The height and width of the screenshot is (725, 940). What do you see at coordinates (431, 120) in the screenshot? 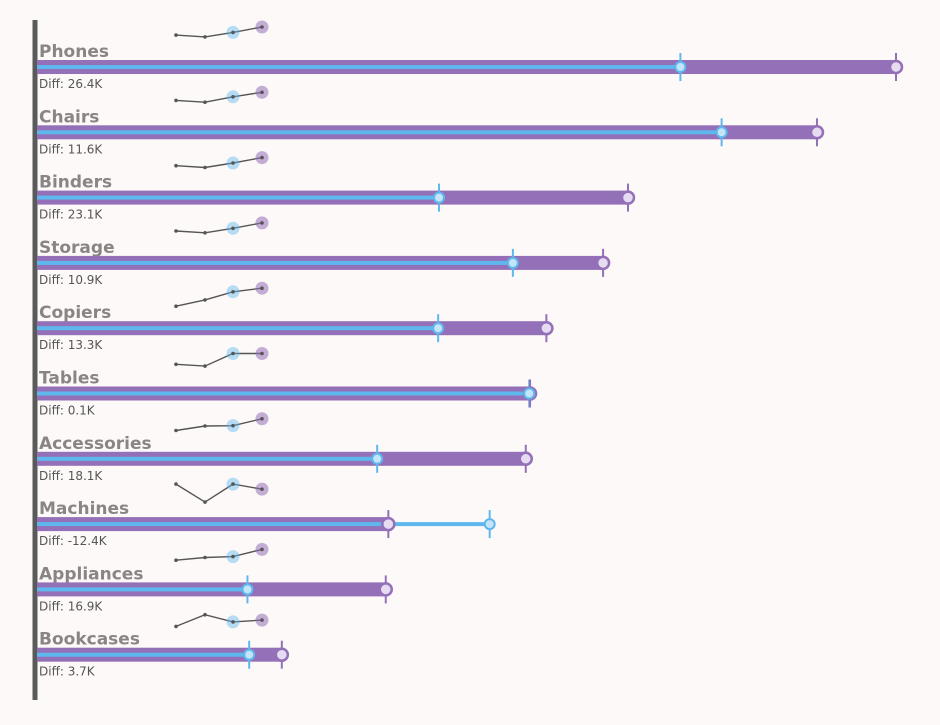
I see `category-row: Chairs Diff: 11.6K` at bounding box center [431, 120].